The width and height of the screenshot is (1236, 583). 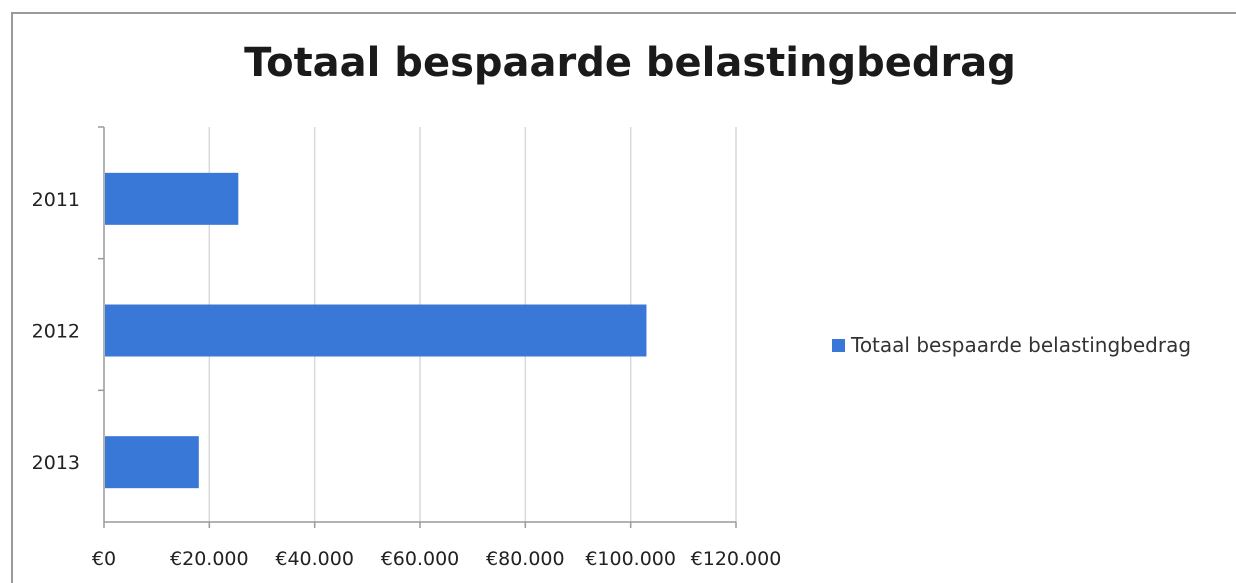 What do you see at coordinates (152, 462) in the screenshot?
I see `bar-2013` at bounding box center [152, 462].